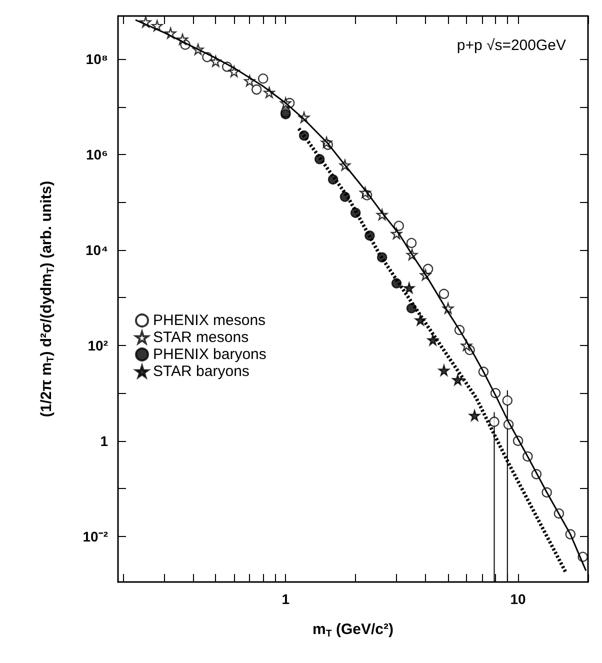 The image size is (602, 663). Describe the element at coordinates (518, 599) in the screenshot. I see `x-tick-label: 10` at that location.